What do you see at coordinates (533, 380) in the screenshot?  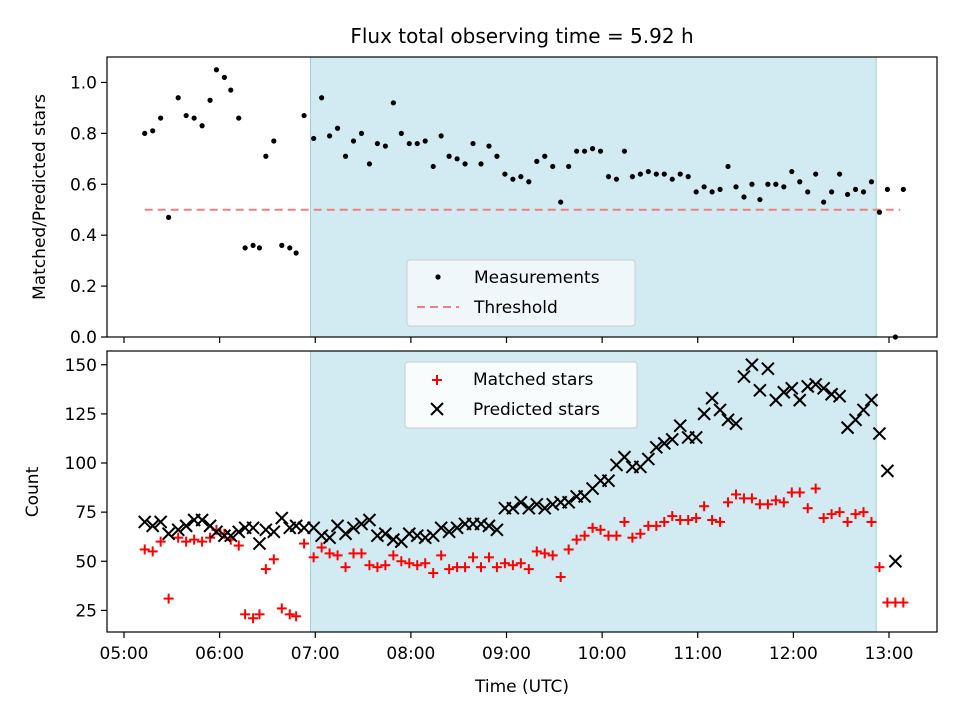 I see `legend-matched-label: Matched stars` at bounding box center [533, 380].